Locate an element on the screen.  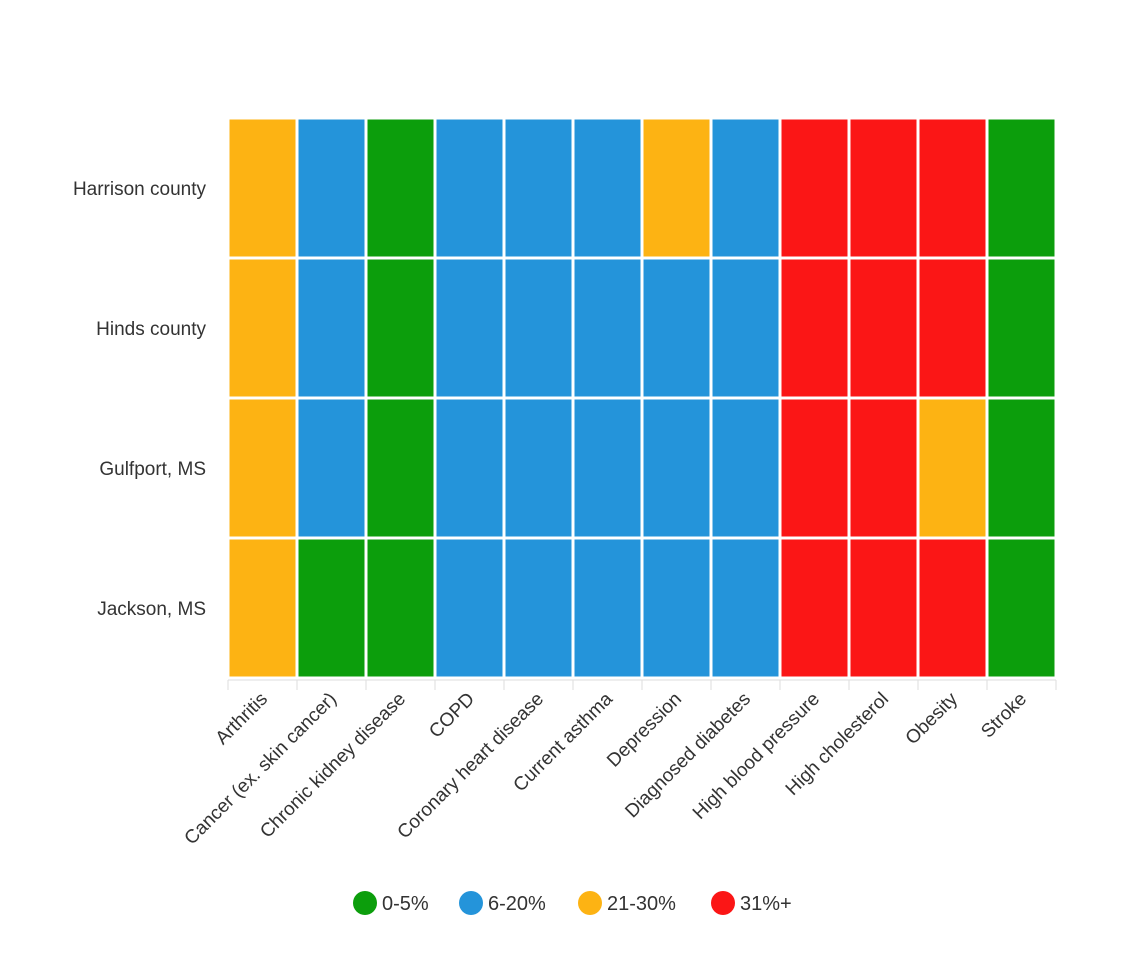
x-tick-label: Chronic kidney disease is located at coordinates (333, 766).